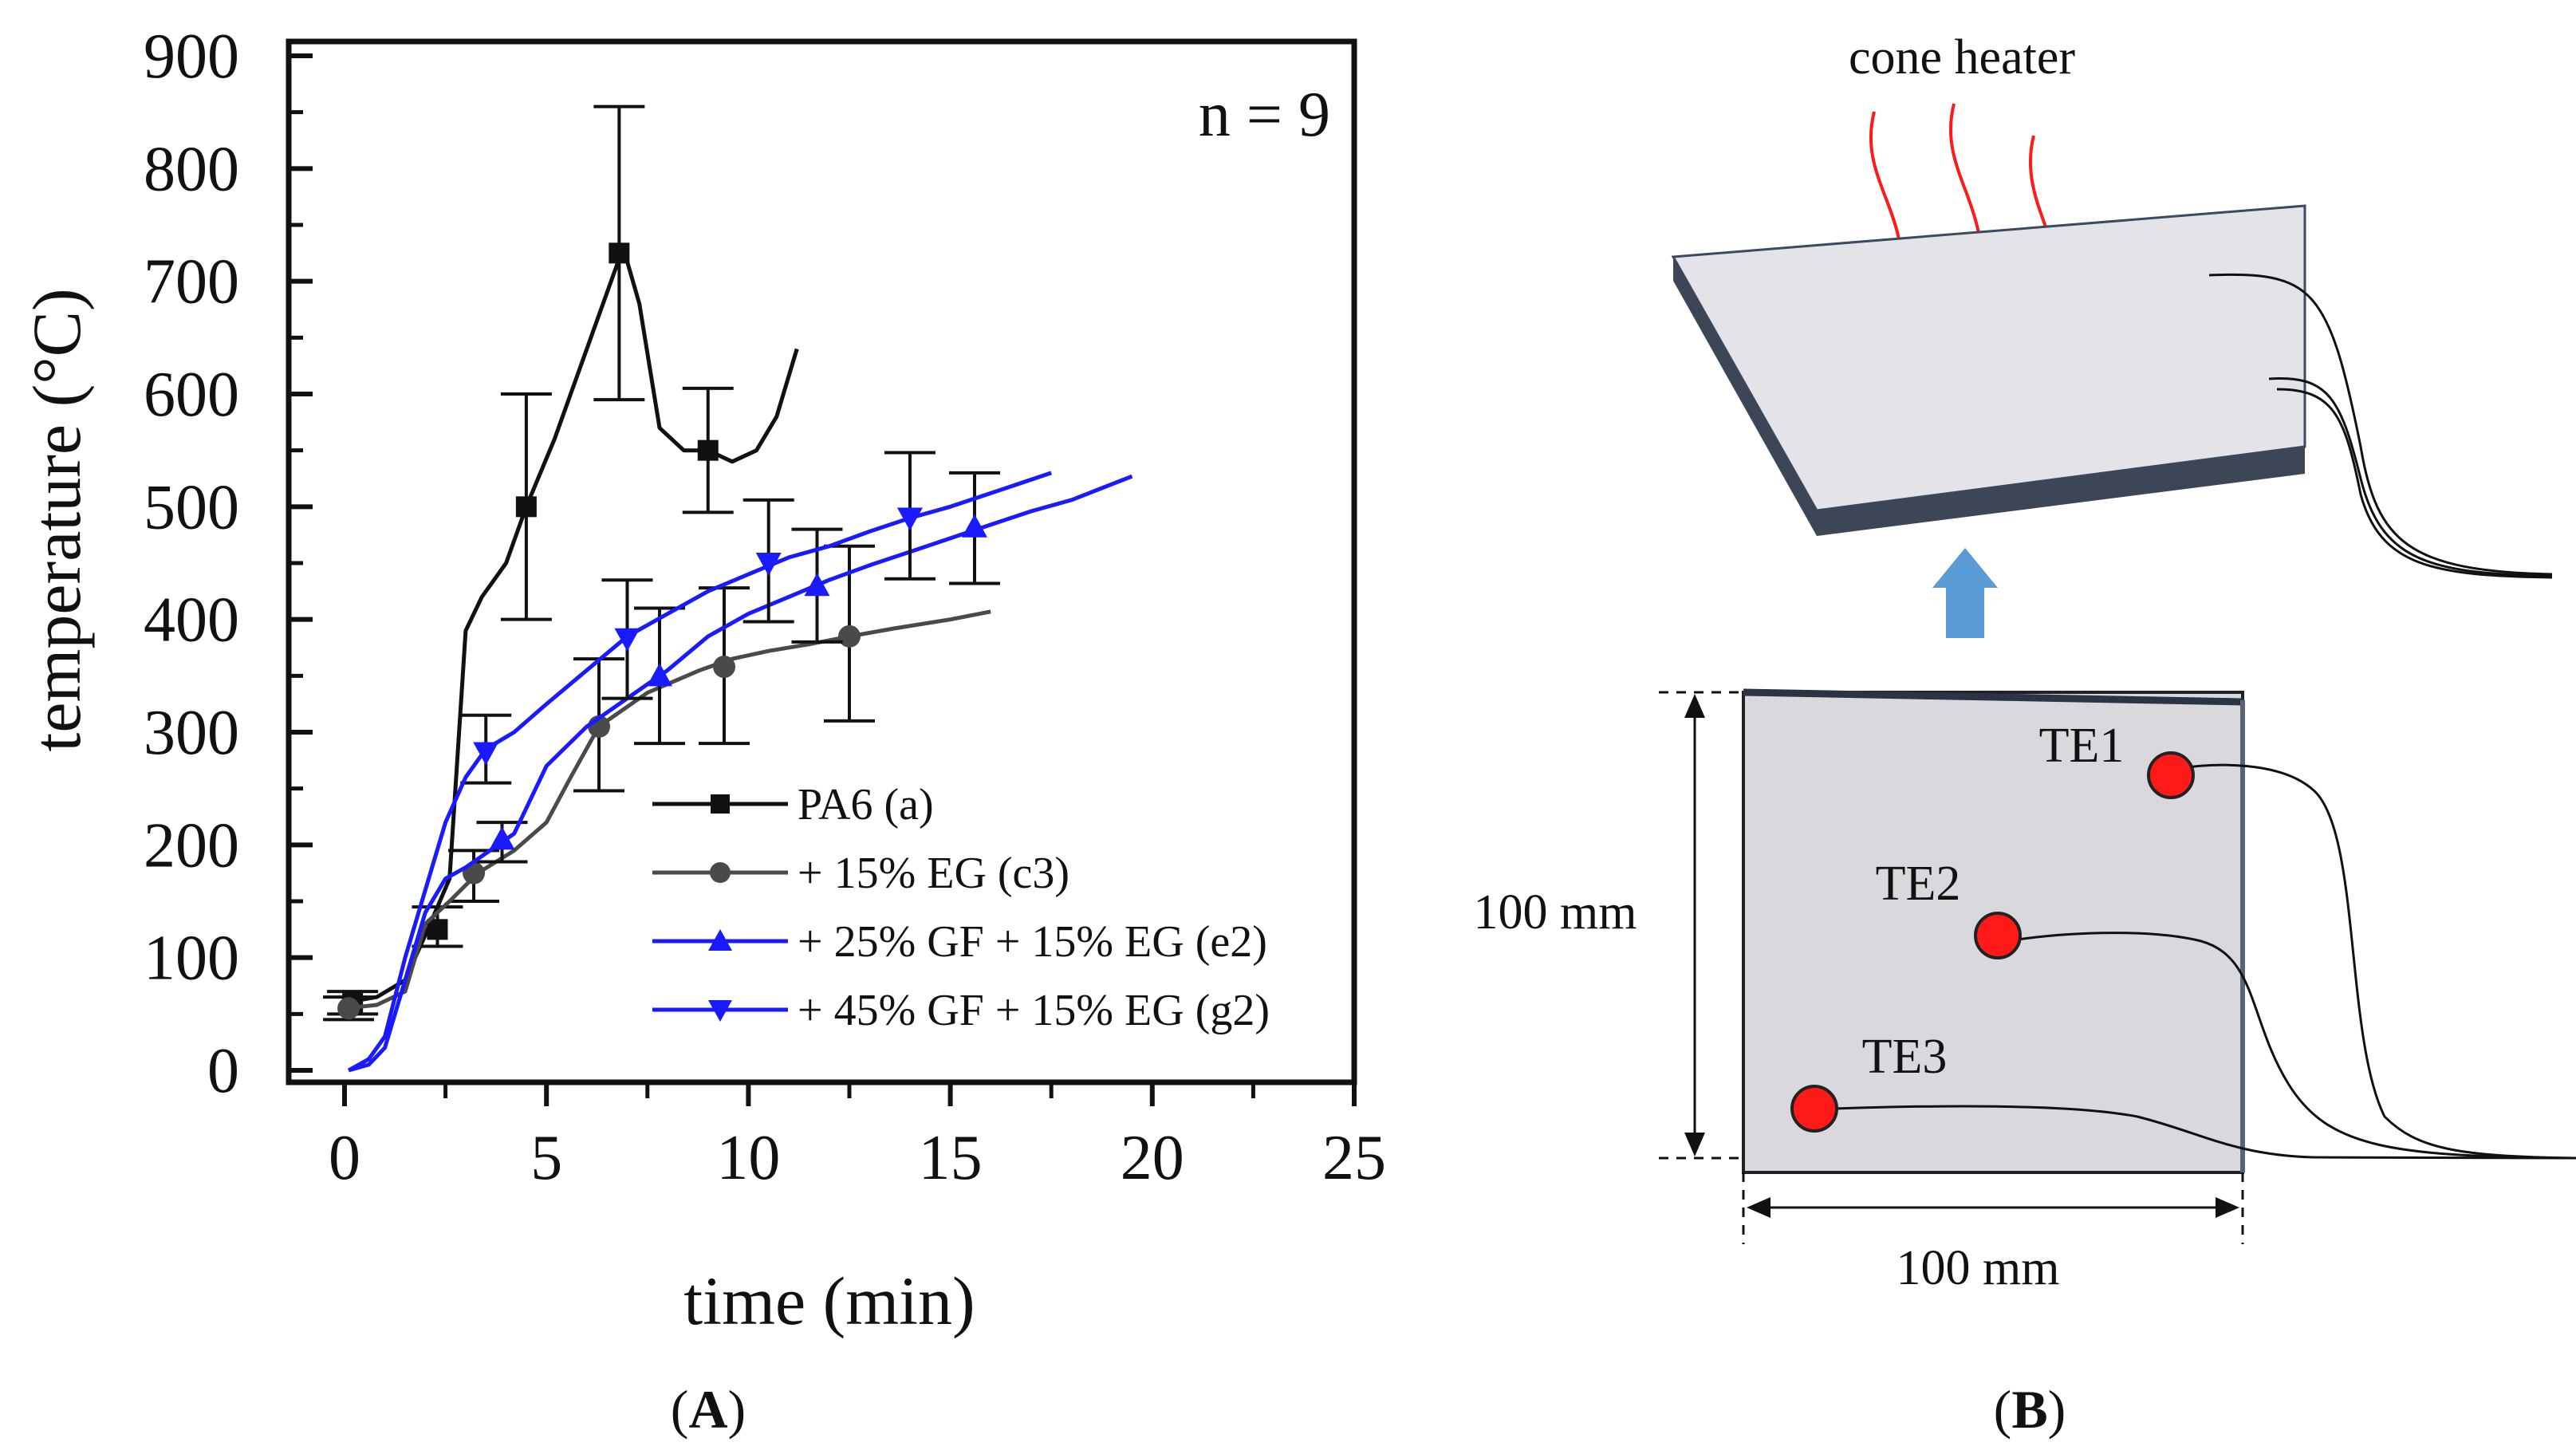 This screenshot has height=1446, width=2576. I want to click on y-tick-label: 900, so click(191, 57).